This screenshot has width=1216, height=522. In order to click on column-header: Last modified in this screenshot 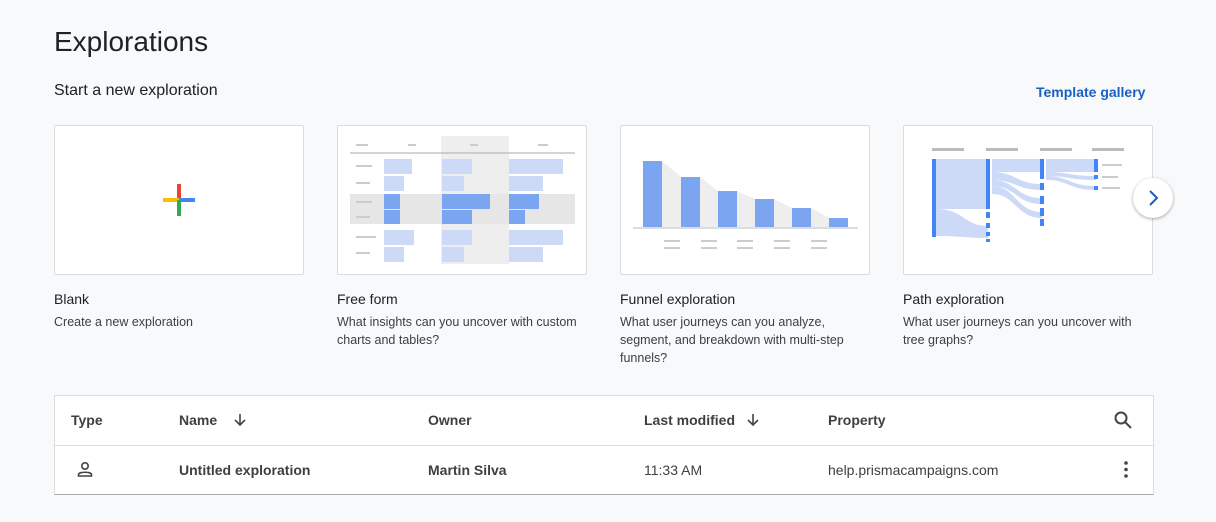, I will do `click(690, 420)`.